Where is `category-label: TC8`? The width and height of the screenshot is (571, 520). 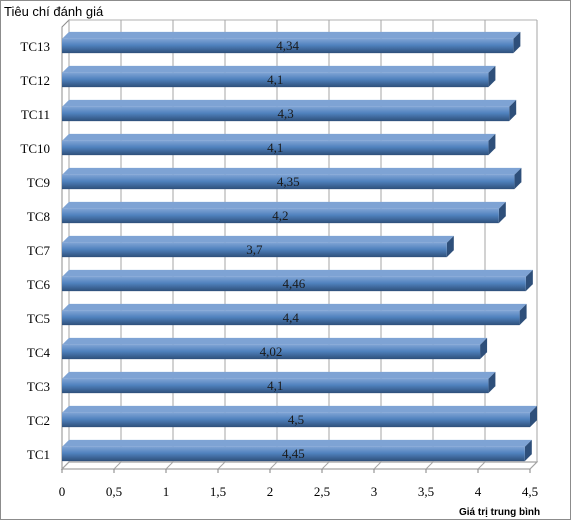 category-label: TC8 is located at coordinates (38, 216).